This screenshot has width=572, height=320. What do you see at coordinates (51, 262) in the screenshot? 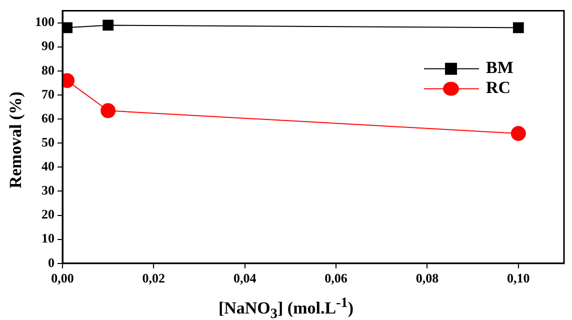
I see `y-tick-label: 0` at bounding box center [51, 262].